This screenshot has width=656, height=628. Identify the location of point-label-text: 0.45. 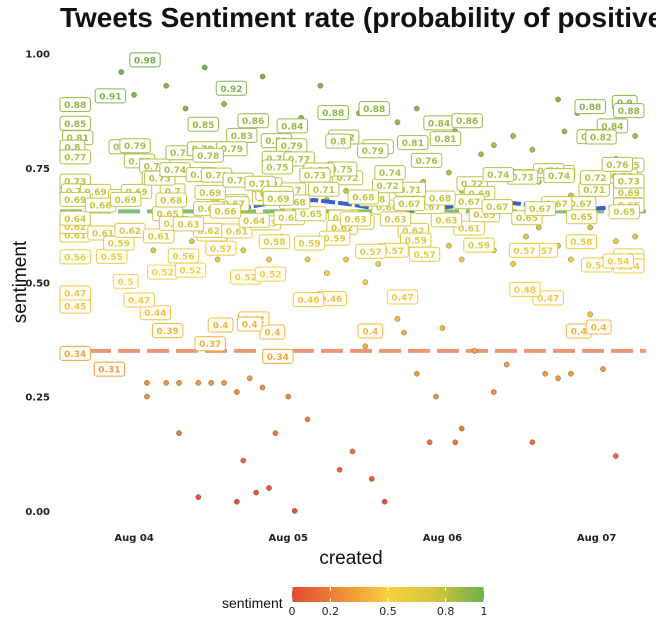
(75, 308).